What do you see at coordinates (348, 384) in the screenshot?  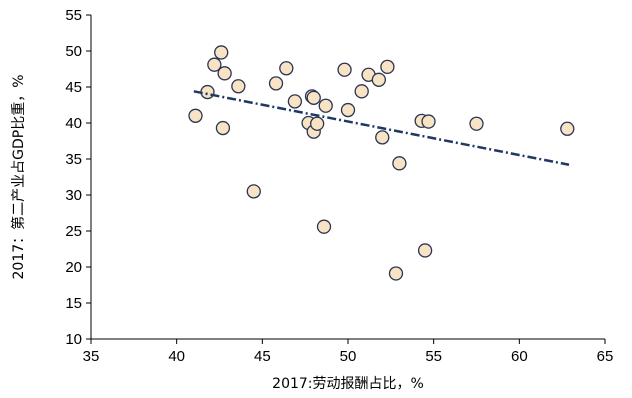 I see `x-axis-title: 2017:劳动报酬占比，%` at bounding box center [348, 384].